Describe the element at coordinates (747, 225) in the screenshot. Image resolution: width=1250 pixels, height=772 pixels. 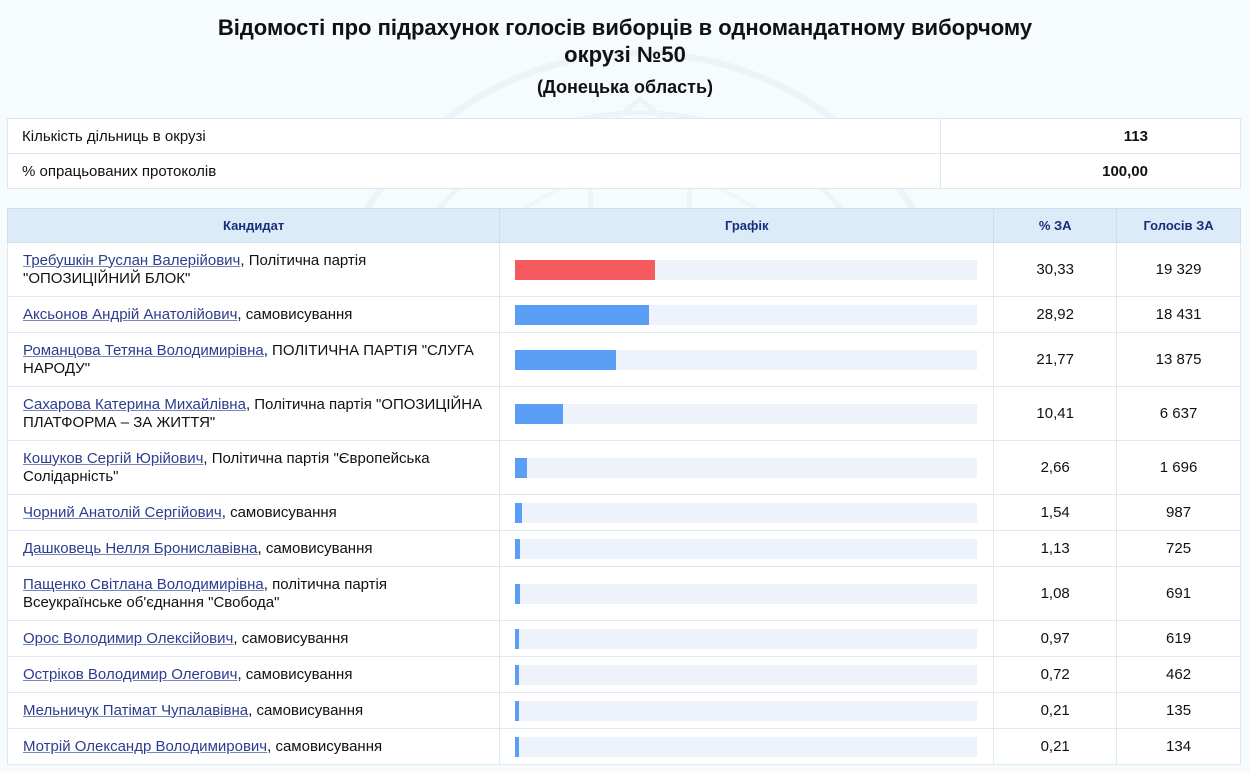
I see `header-chart: Графік` at that location.